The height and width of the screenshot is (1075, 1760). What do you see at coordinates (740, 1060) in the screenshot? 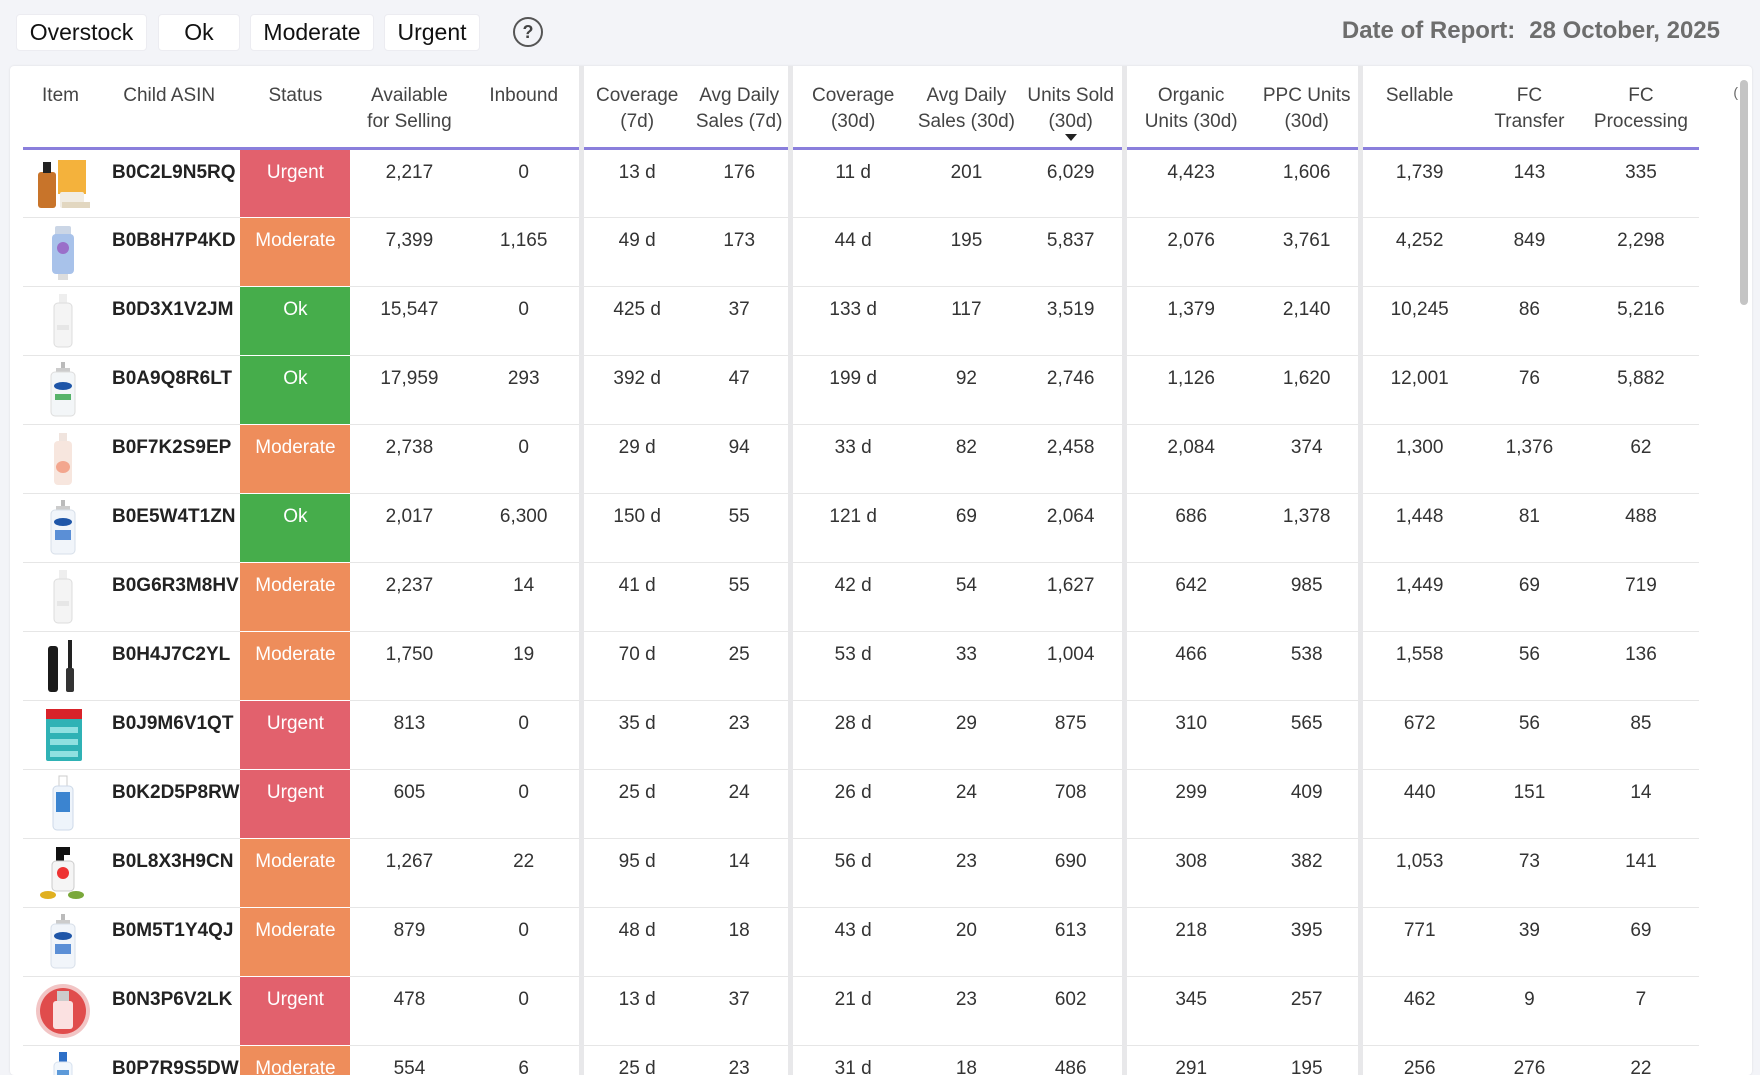
I see `avg-daily-sales-7d-cell: 23` at bounding box center [740, 1060].